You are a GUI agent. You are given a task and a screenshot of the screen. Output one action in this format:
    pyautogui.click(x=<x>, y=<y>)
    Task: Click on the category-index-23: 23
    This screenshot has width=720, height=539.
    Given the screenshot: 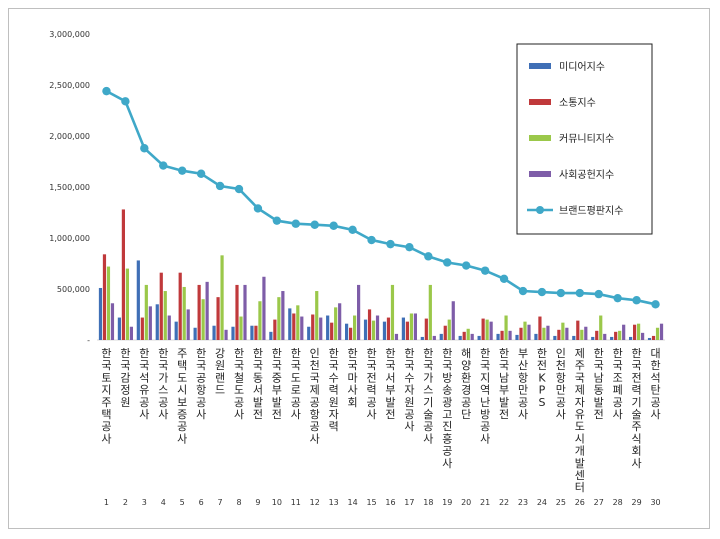 What is the action you would take?
    pyautogui.click(x=523, y=502)
    